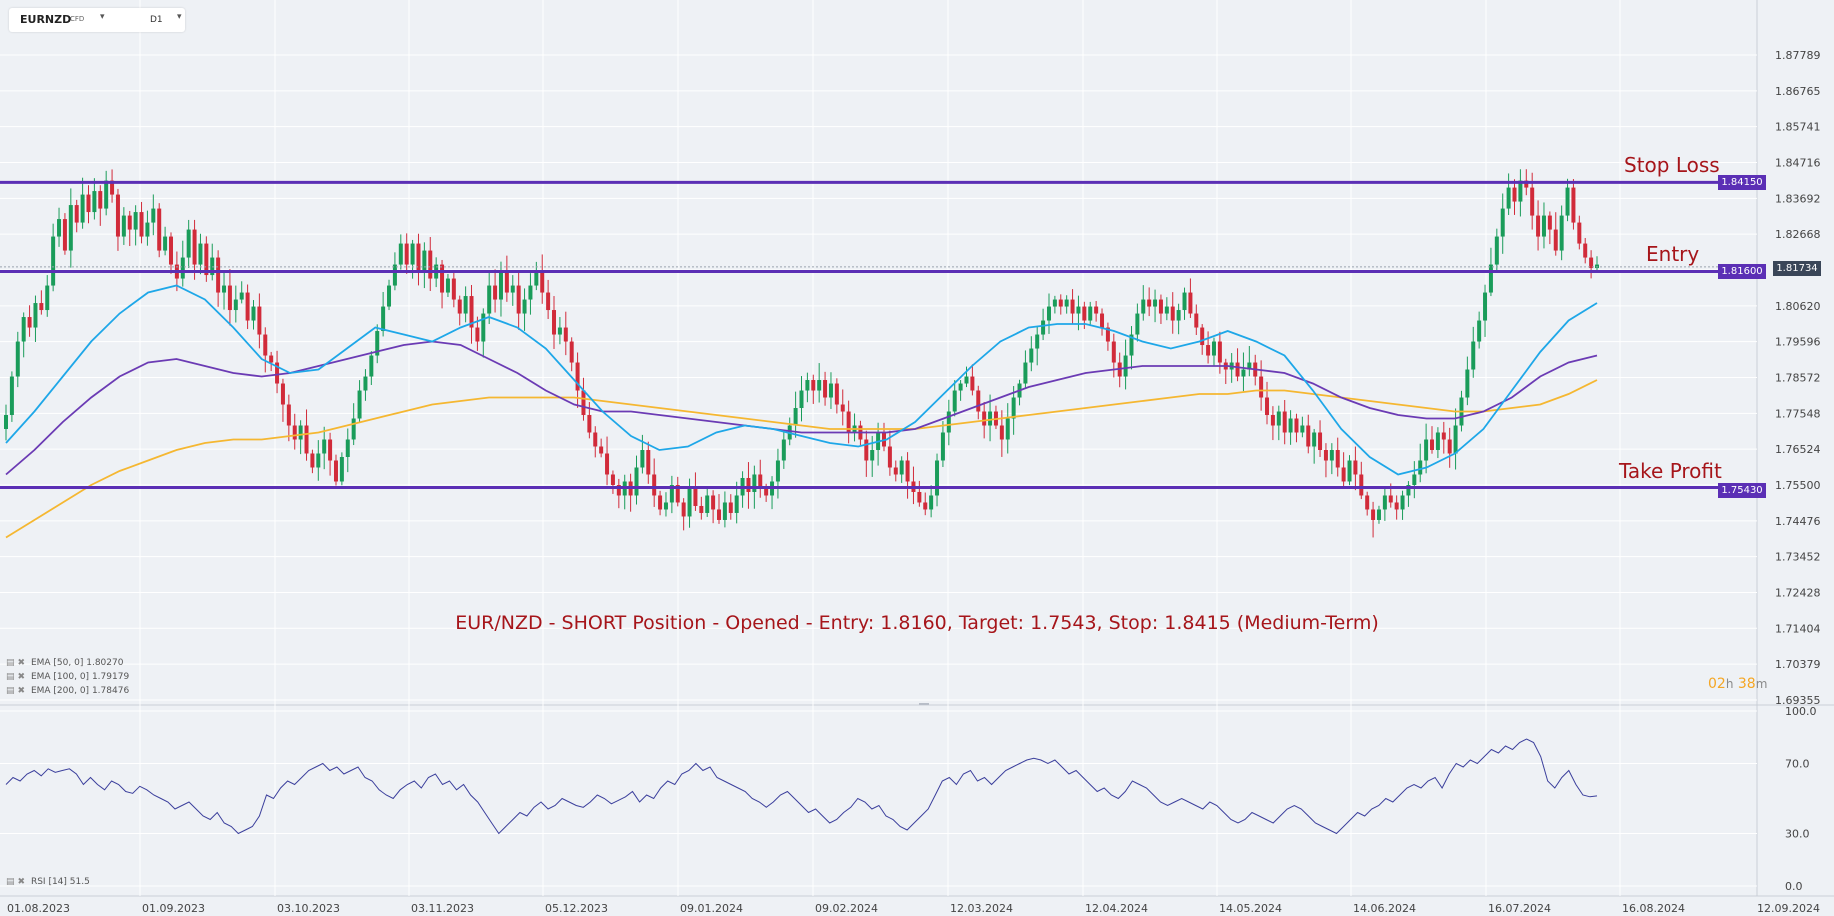 This screenshot has width=1834, height=916. What do you see at coordinates (40, 663) in the screenshot?
I see `indicator-label: EMA` at bounding box center [40, 663].